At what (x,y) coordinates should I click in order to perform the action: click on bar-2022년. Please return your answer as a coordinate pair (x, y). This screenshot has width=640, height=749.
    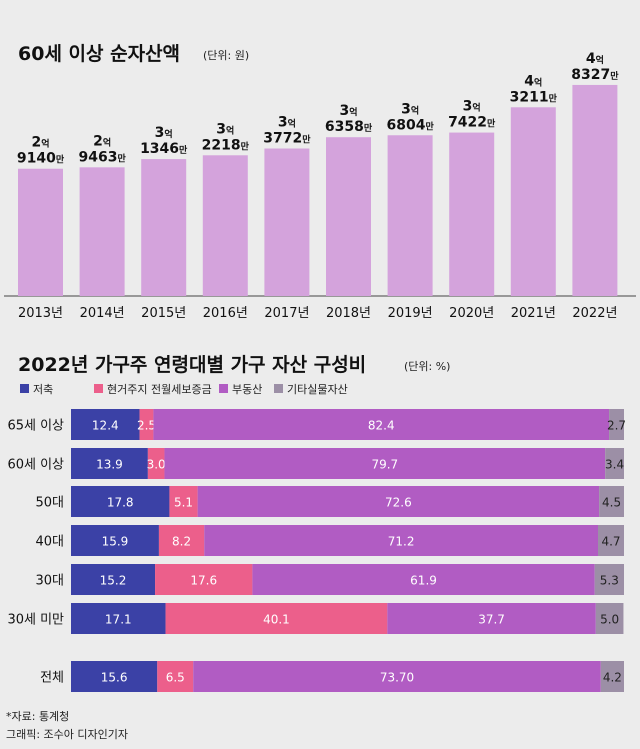
    Looking at the image, I should click on (595, 190).